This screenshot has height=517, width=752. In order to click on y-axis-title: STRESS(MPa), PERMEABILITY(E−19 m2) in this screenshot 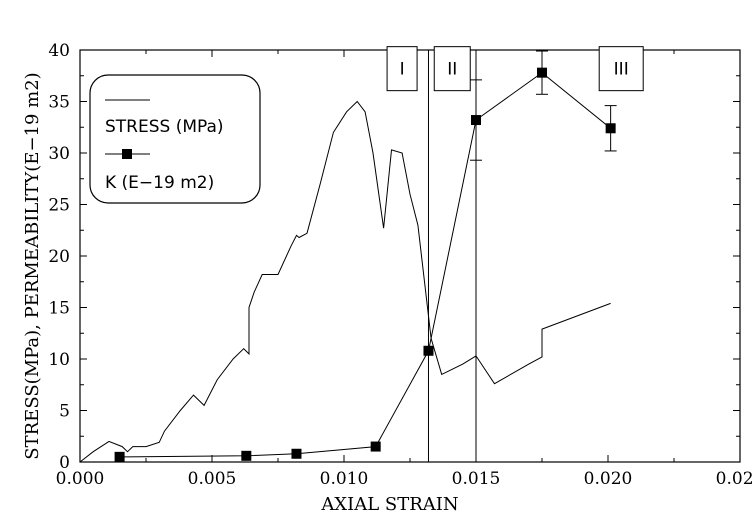, I will do `click(32, 265)`.